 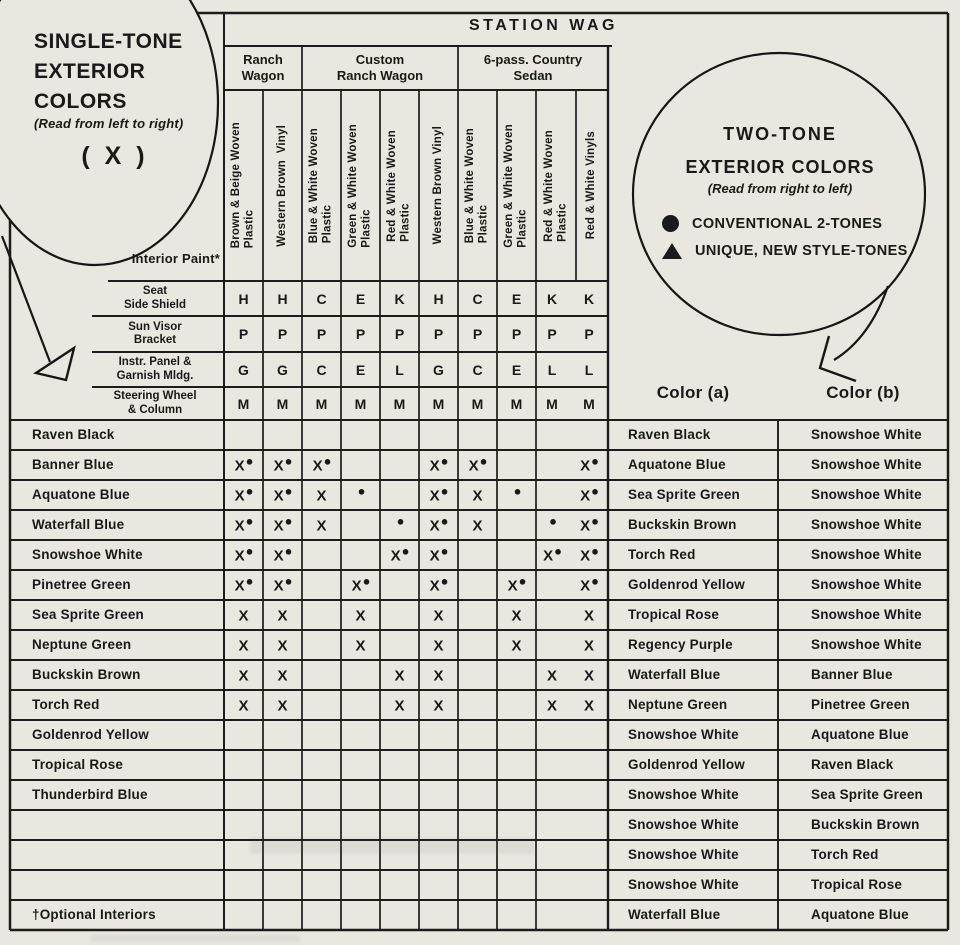 What do you see at coordinates (669, 434) in the screenshot?
I see `two-tone-pair-a: Raven Black` at bounding box center [669, 434].